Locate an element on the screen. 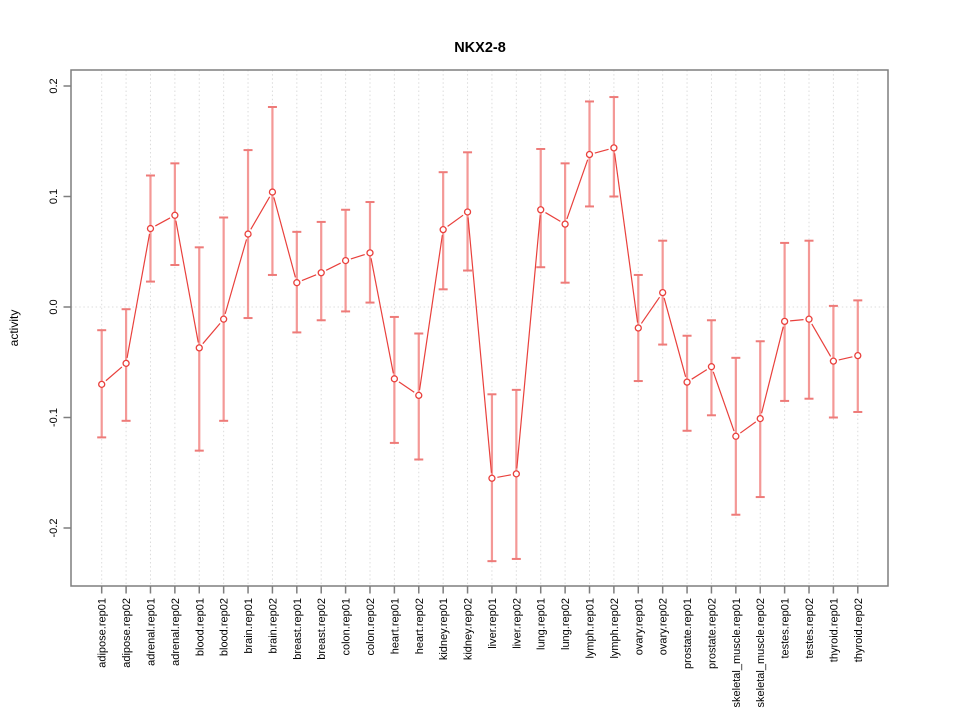 This screenshot has height=720, width=960. x-tick-label: breast.rep02 is located at coordinates (322, 629).